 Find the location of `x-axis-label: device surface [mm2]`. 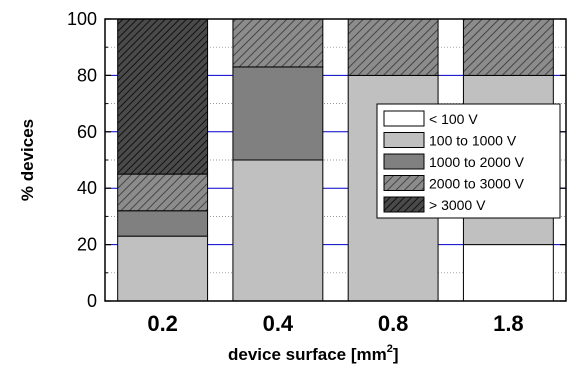

x-axis-label: device surface [mm2] is located at coordinates (313, 353).